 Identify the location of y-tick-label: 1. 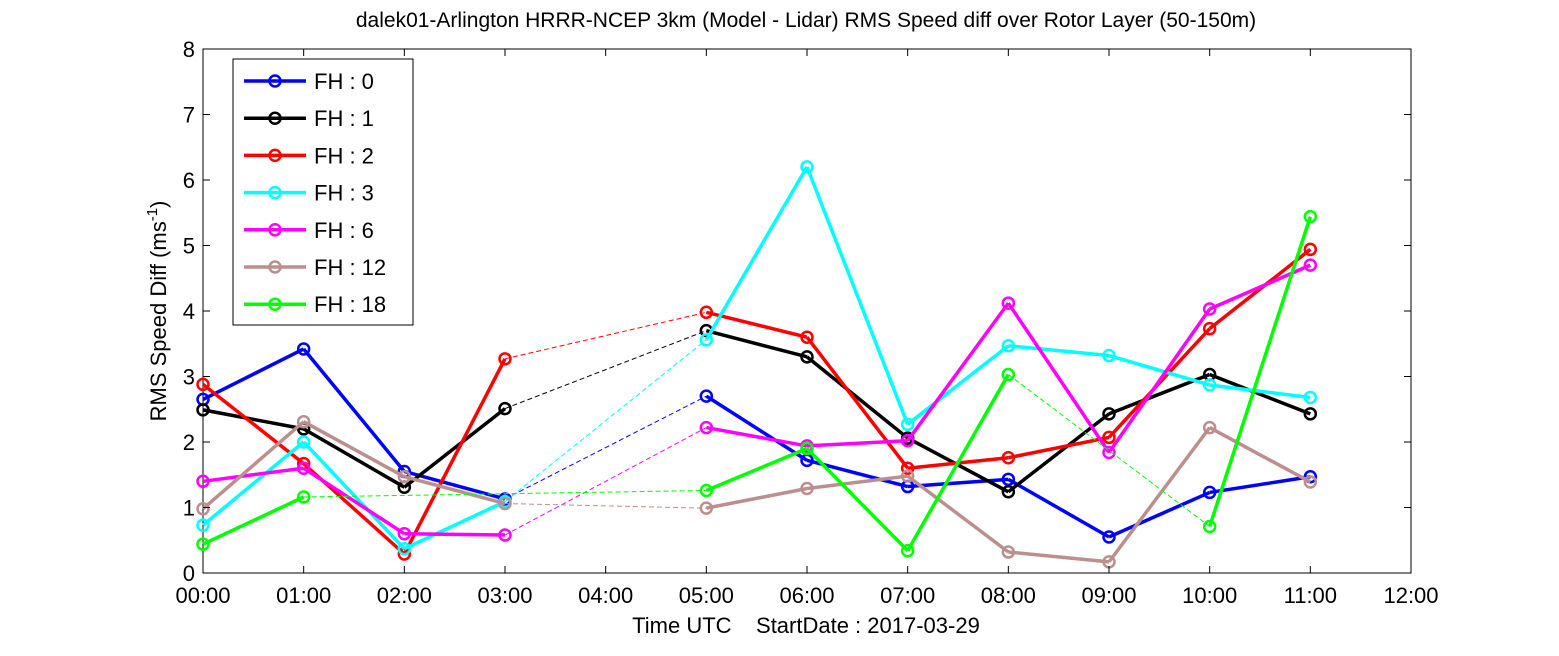
(189, 508).